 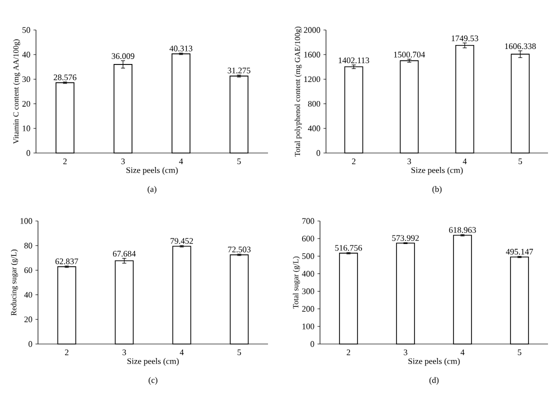 What do you see at coordinates (462, 230) in the screenshot?
I see `data-label: 618.963` at bounding box center [462, 230].